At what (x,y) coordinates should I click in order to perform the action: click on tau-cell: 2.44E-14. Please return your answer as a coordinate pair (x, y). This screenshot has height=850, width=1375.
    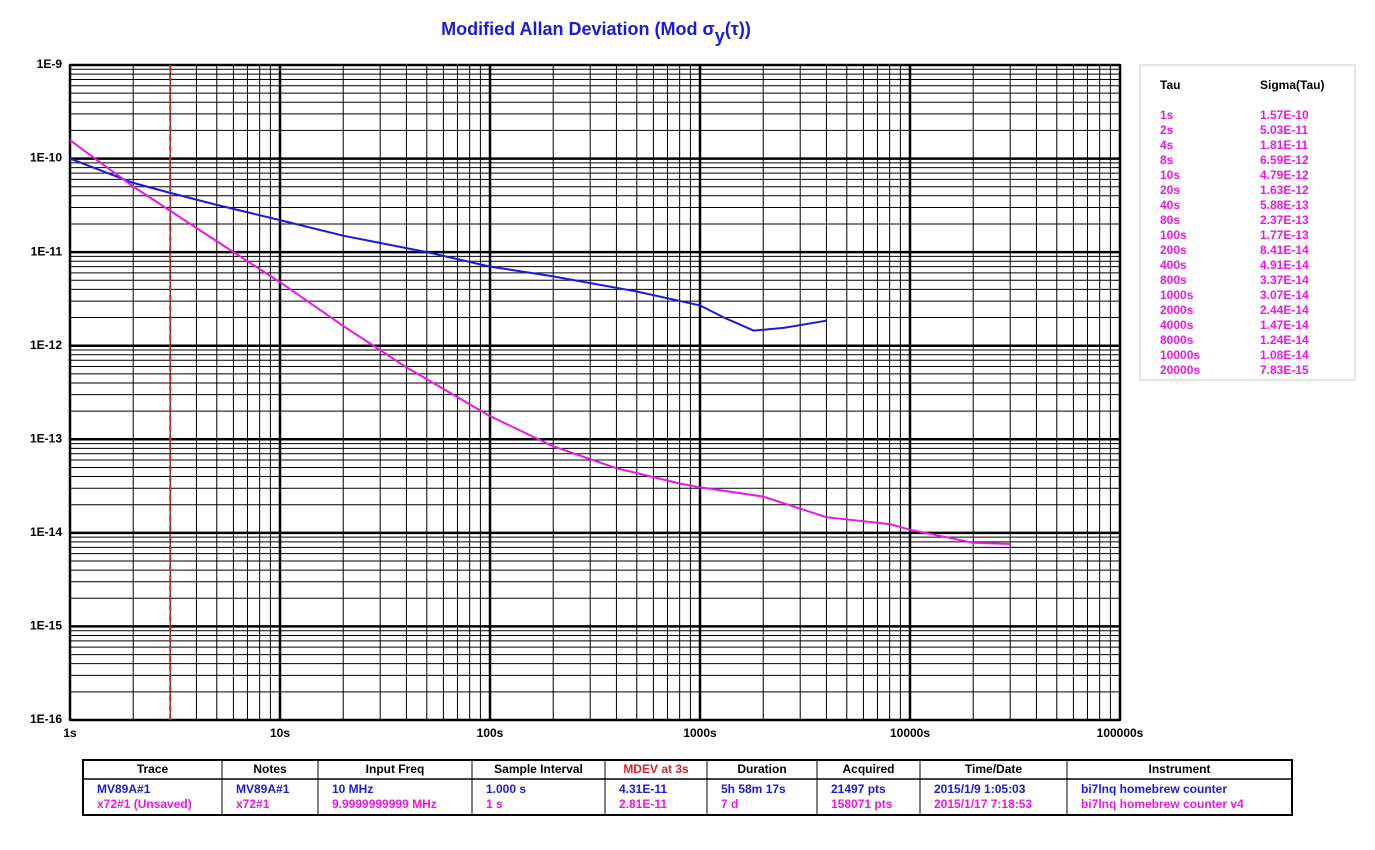
    Looking at the image, I should click on (1284, 310).